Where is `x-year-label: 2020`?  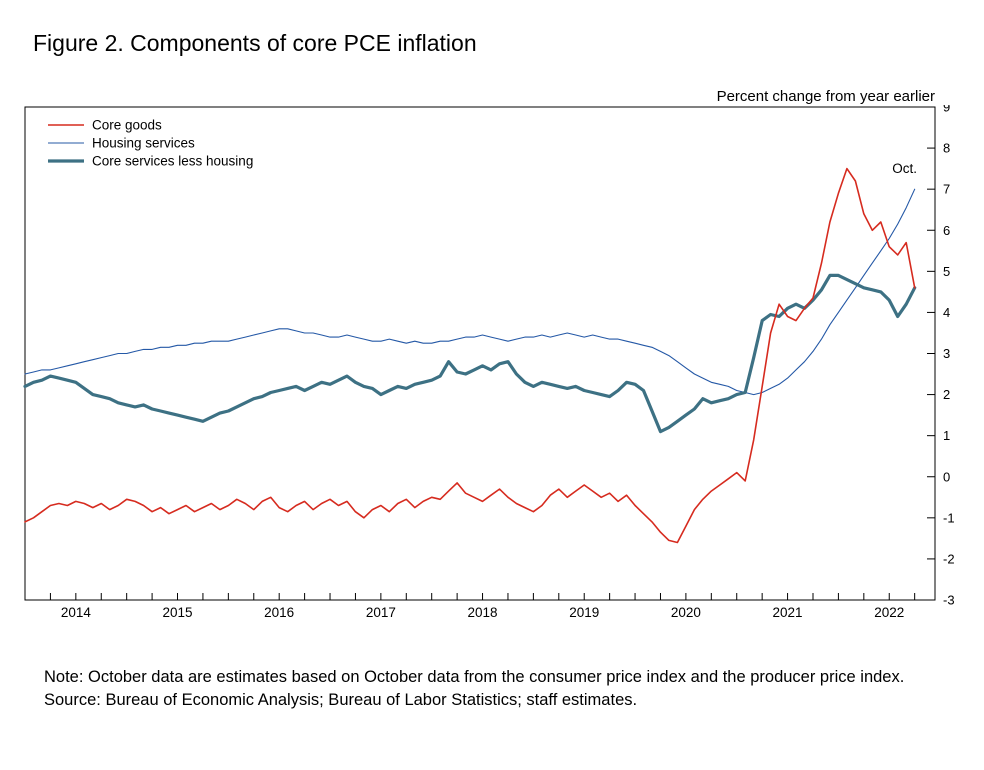 x-year-label: 2020 is located at coordinates (686, 612).